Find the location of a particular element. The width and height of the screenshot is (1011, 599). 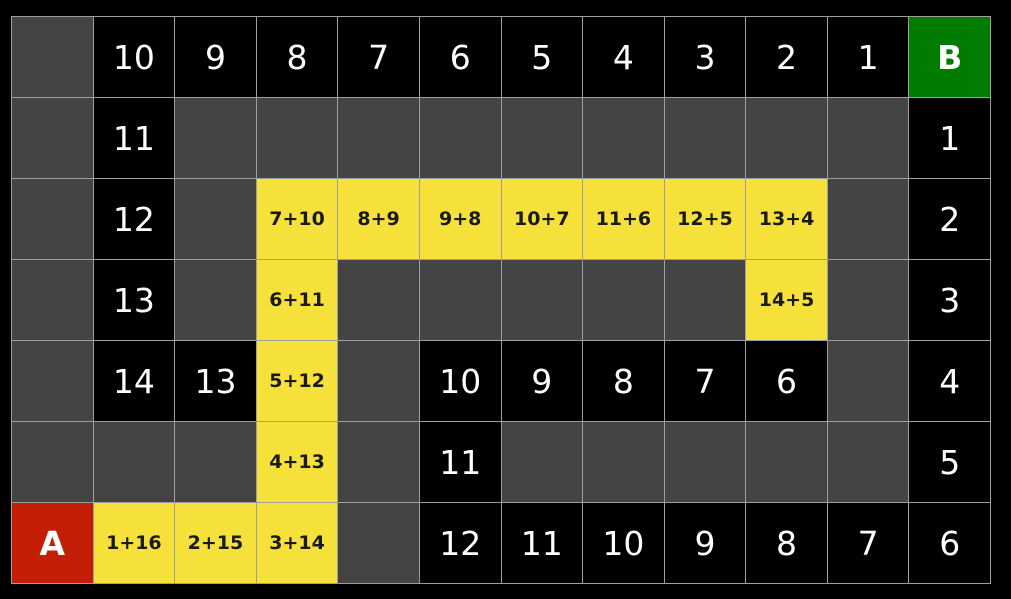

grid-cell-label: 11+6 is located at coordinates (623, 218).